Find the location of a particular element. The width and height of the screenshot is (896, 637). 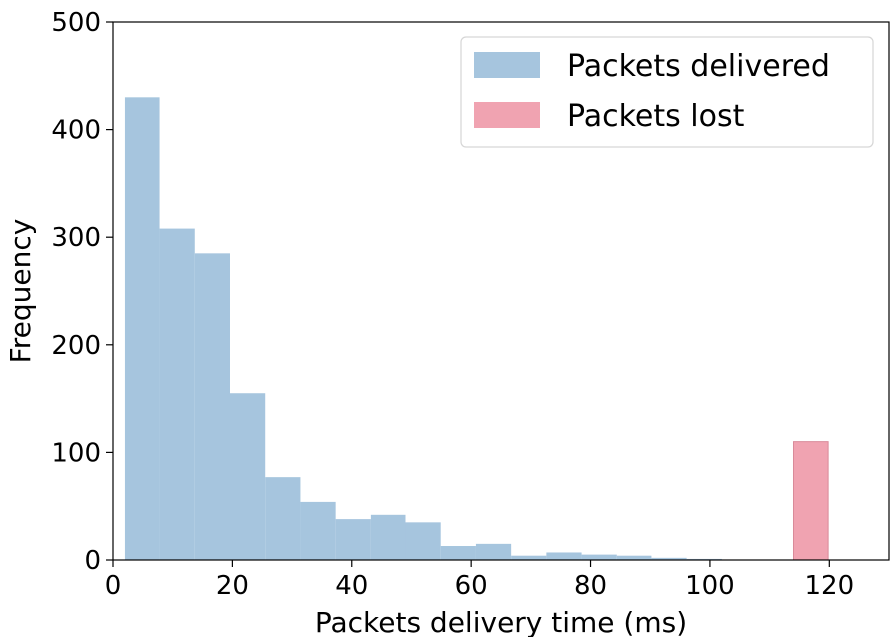

x-tick-label-120: 120 is located at coordinates (829, 586).